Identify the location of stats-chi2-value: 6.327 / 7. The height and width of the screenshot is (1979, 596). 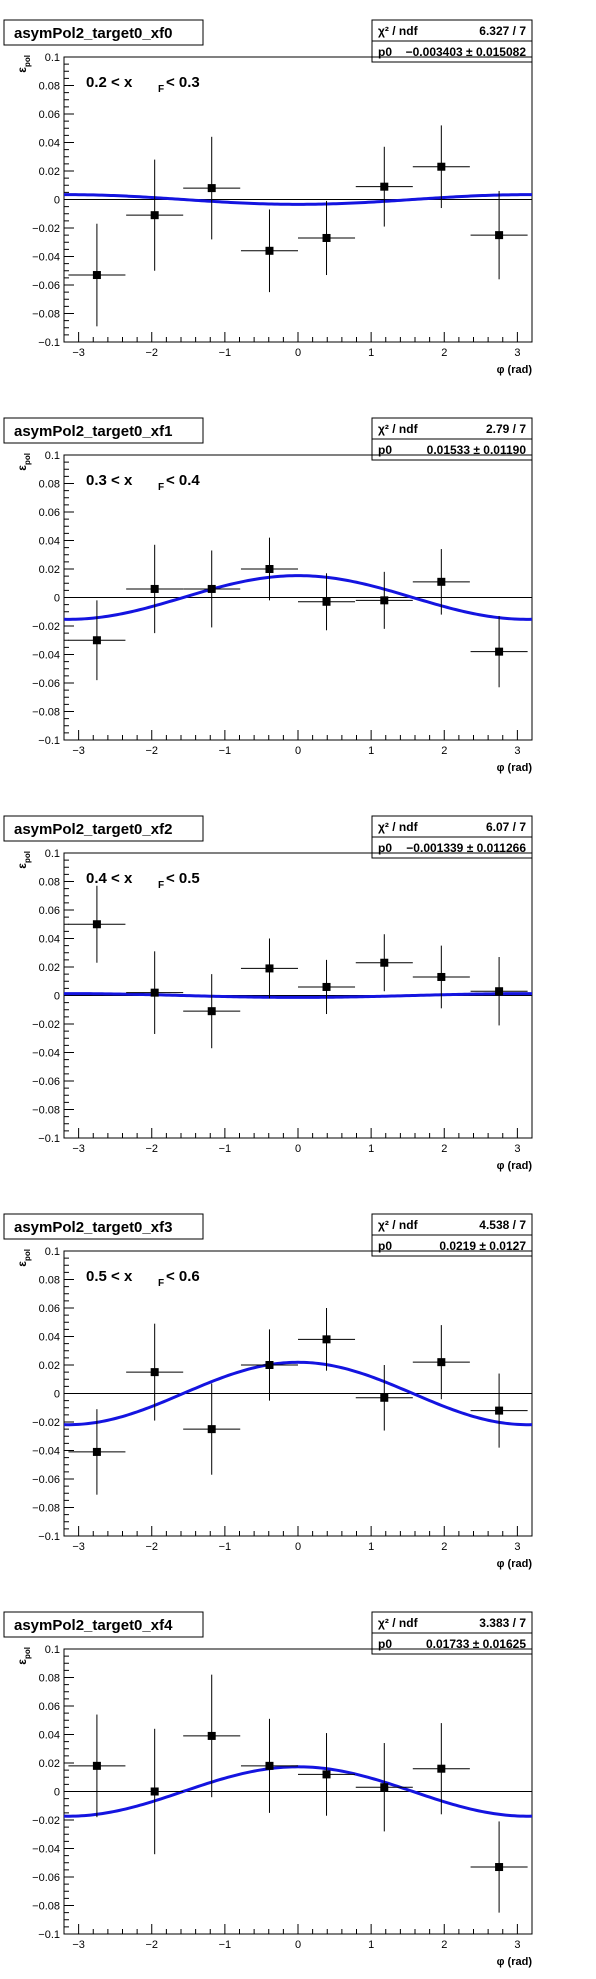
(502, 31).